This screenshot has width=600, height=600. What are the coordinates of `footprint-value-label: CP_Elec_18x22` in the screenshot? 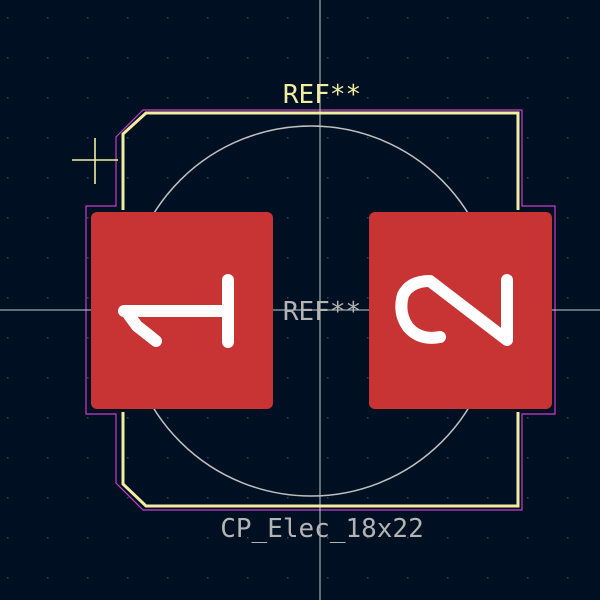 It's located at (322, 529).